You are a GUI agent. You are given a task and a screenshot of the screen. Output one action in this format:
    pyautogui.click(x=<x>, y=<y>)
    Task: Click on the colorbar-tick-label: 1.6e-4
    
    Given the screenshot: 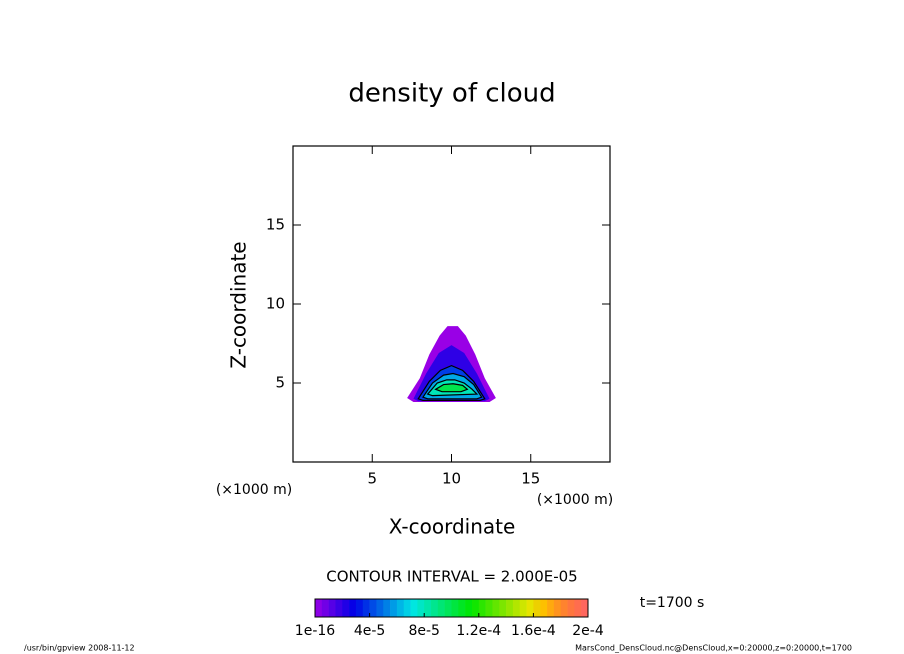 What is the action you would take?
    pyautogui.click(x=533, y=631)
    